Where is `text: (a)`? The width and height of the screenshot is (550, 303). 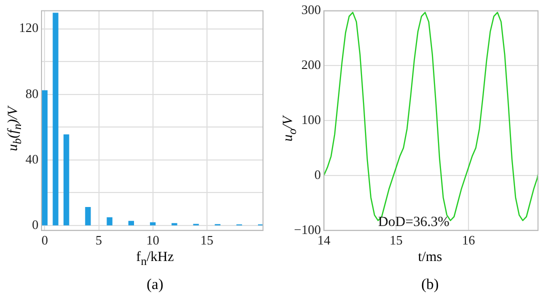 text: (a) is located at coordinates (155, 285).